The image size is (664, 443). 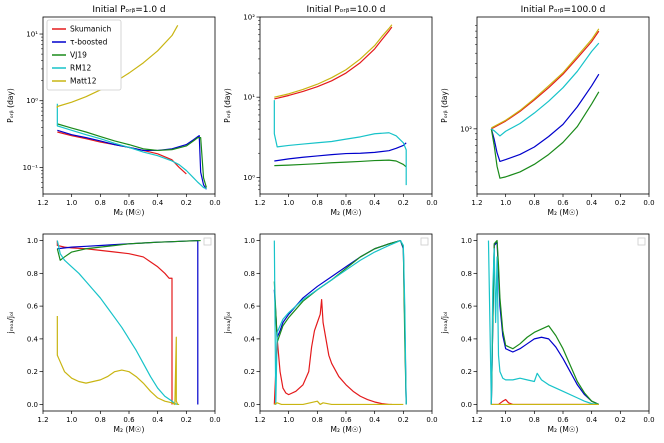 I want to click on panel-title: Initial Pₒᵣᵦ=1.0 d, so click(x=128, y=10).